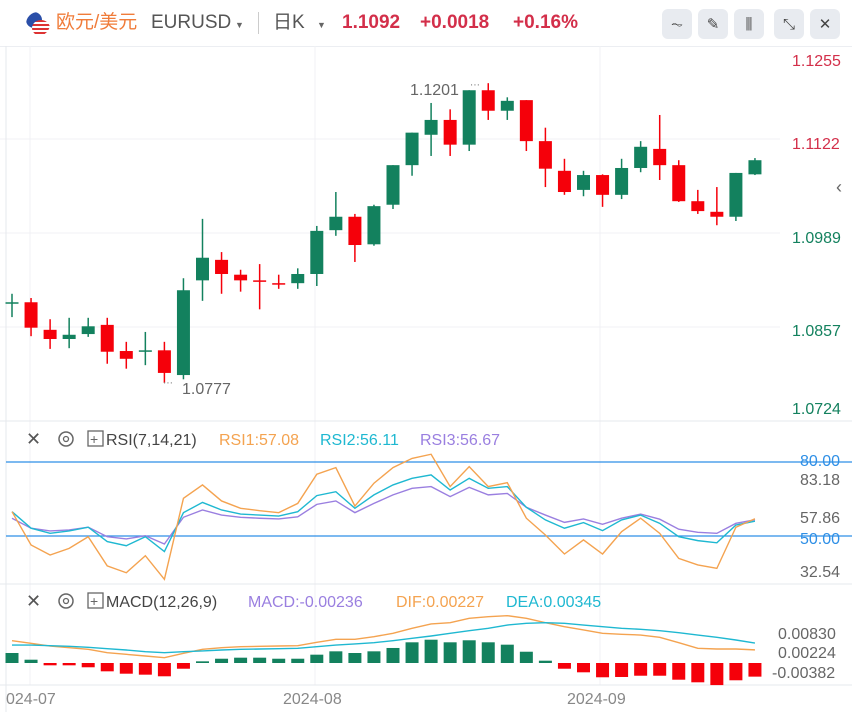  Describe the element at coordinates (239, 25) in the screenshot. I see `pair-dropdown-caret-icon: ▼` at that location.